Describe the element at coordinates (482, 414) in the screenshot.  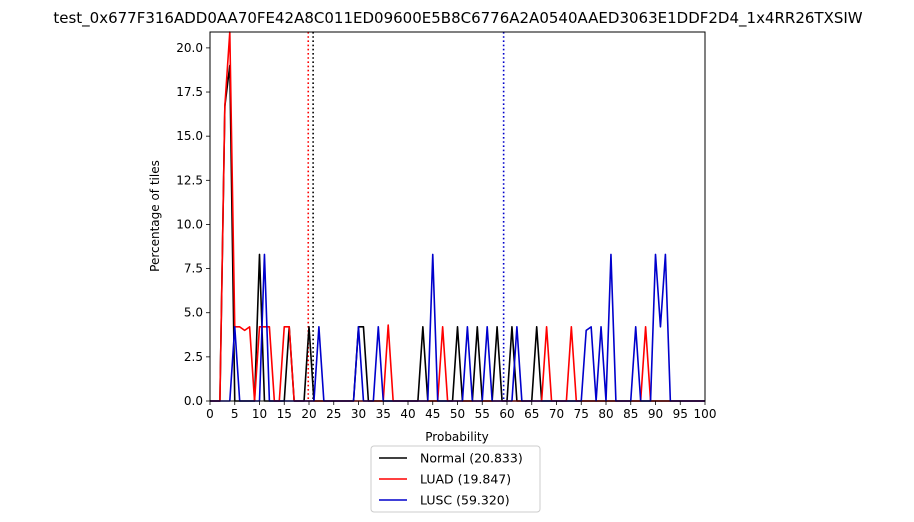
I see `x-tick-label: 55` at that location.